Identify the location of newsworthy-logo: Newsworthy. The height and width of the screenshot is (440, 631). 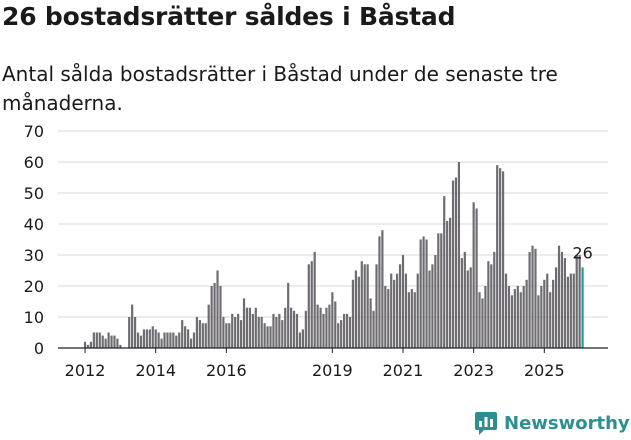
(552, 423).